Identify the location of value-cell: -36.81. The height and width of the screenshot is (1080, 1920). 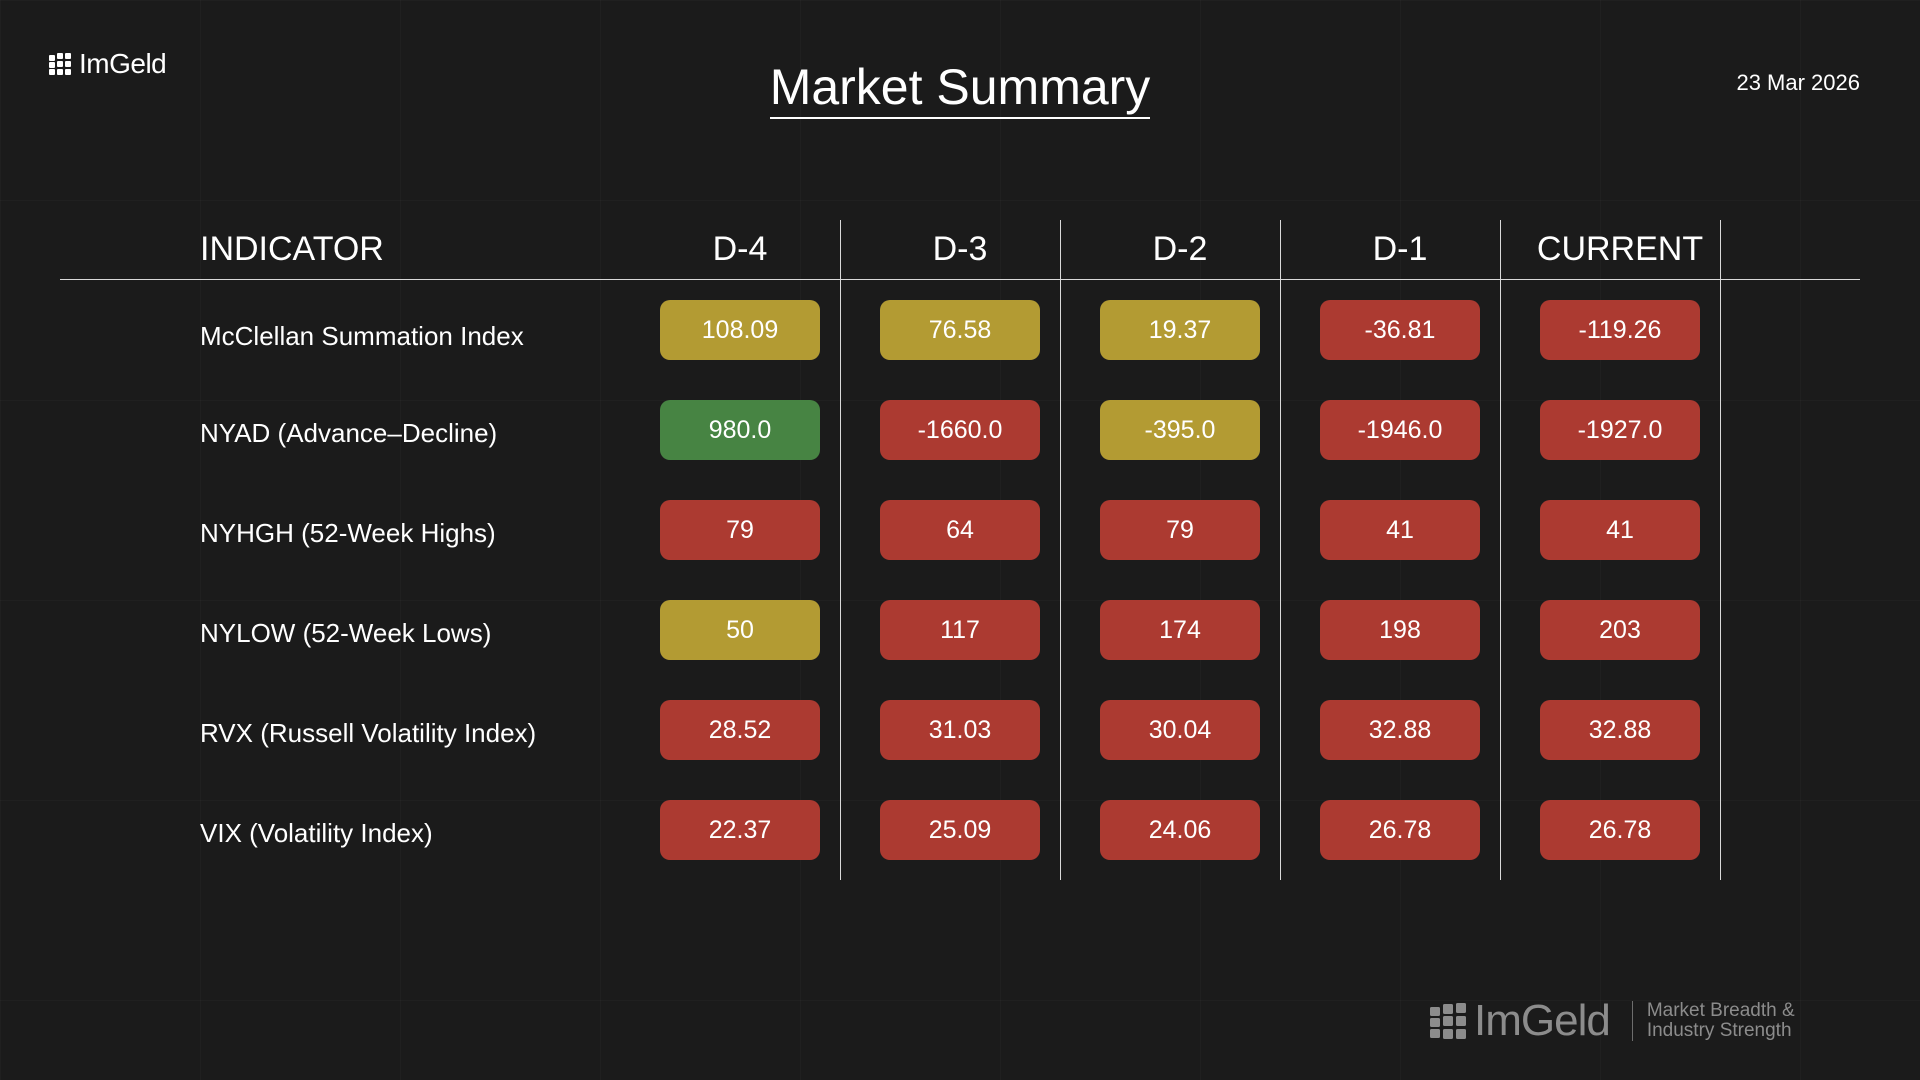
(1400, 330).